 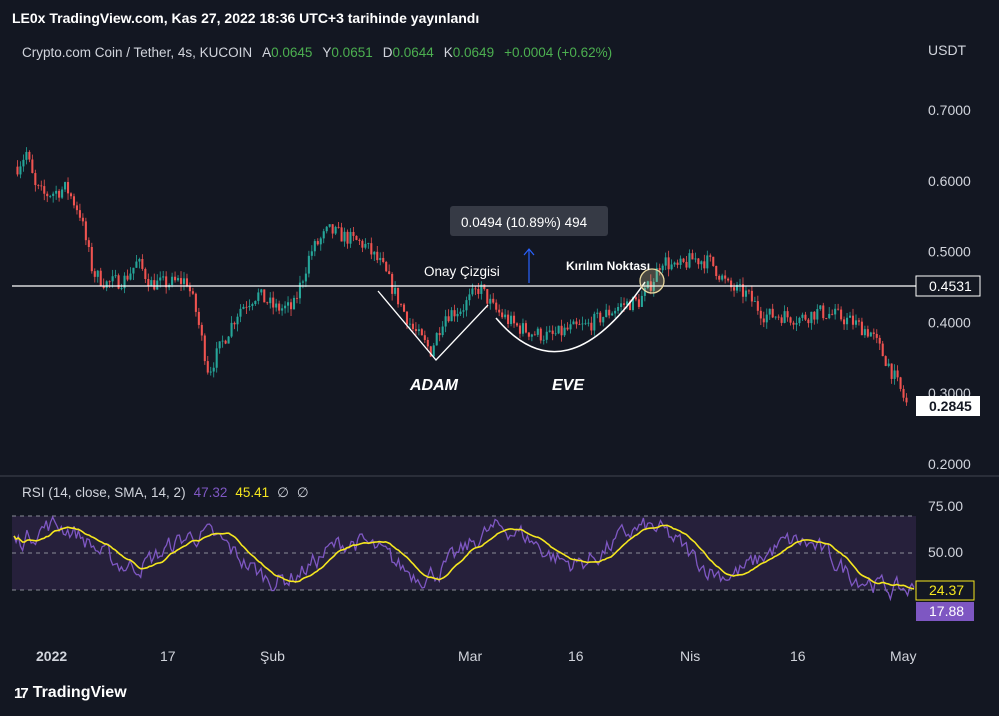 I want to click on rsi-badge-text: 17.88, so click(x=946, y=611).